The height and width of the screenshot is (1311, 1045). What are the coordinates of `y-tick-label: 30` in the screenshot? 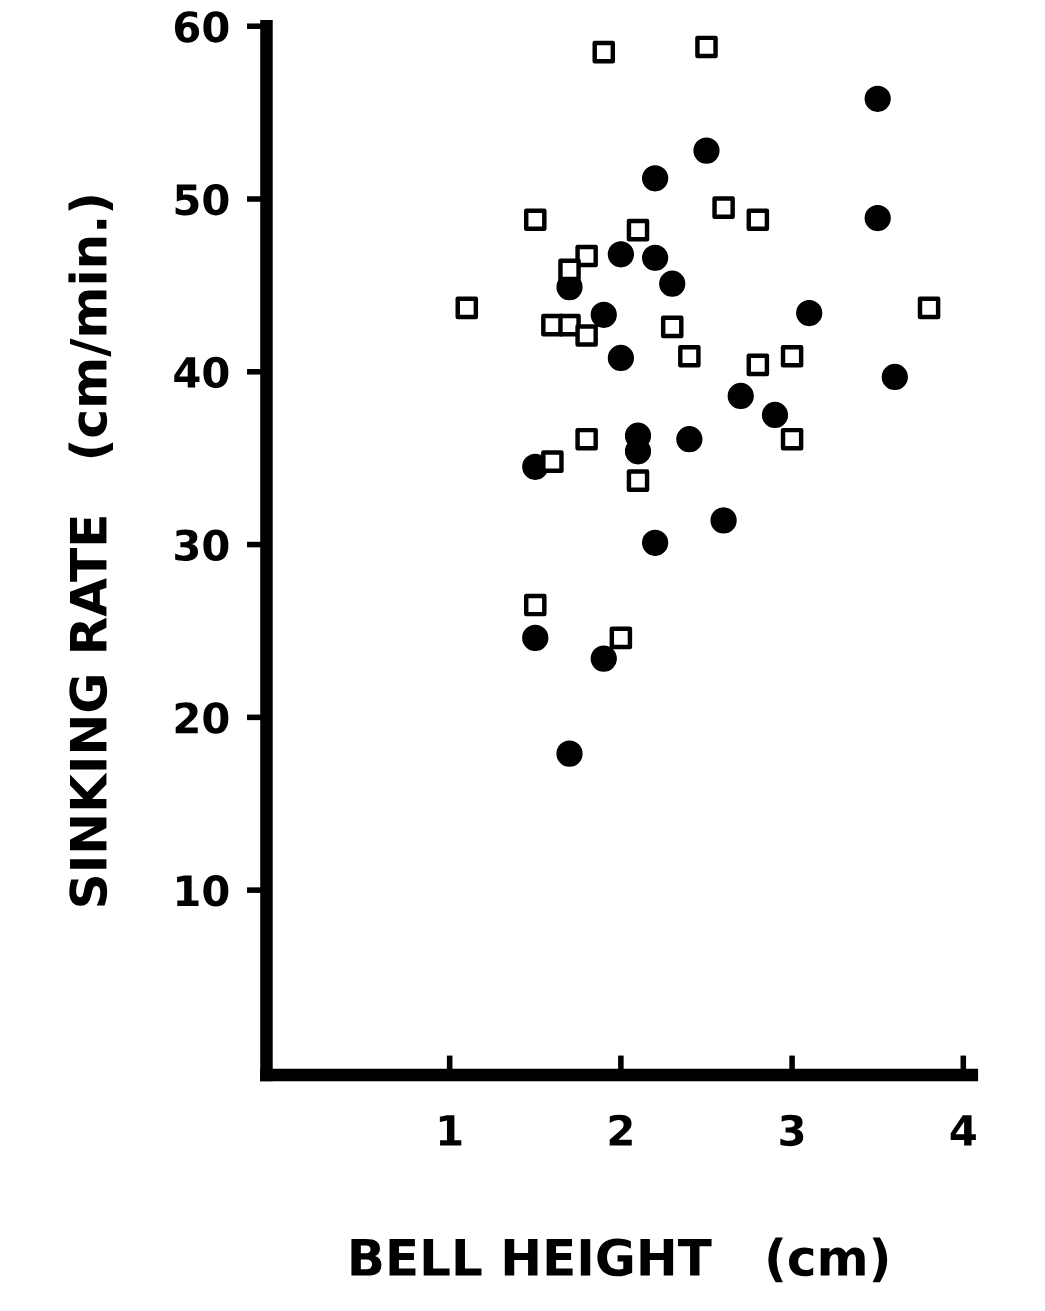 It's located at (202, 545).